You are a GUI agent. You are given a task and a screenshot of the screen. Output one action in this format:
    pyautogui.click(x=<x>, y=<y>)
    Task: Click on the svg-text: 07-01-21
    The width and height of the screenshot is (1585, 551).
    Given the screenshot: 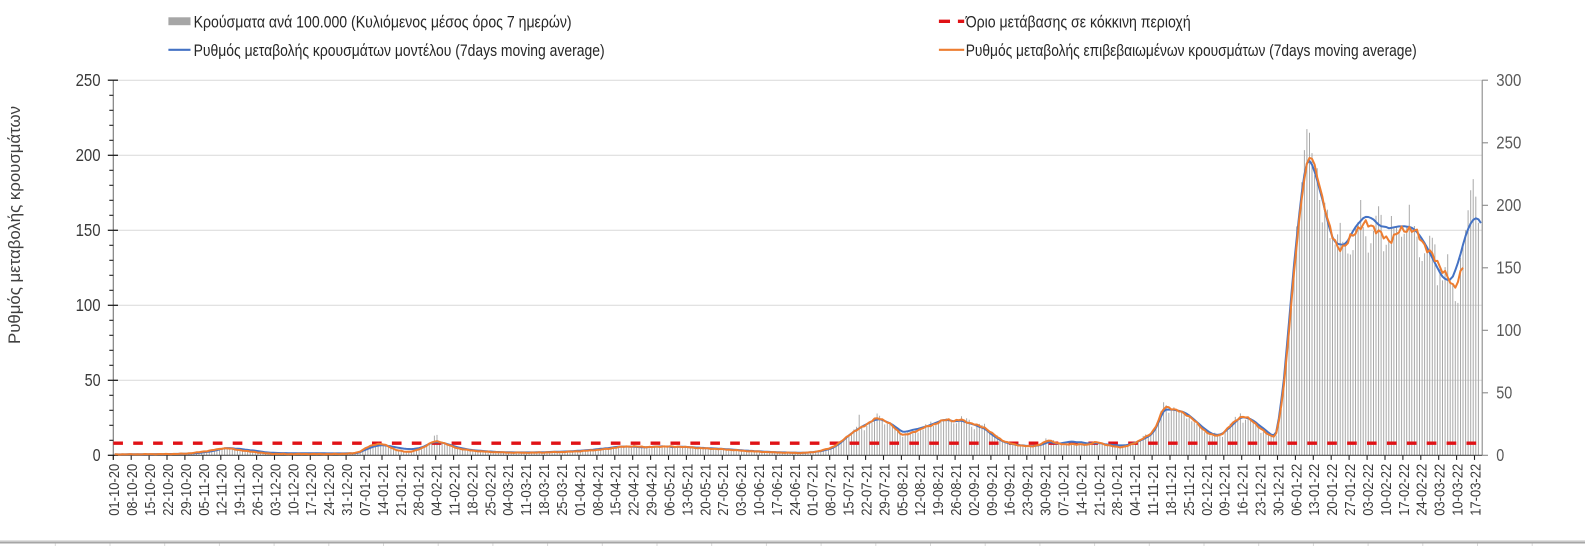 What is the action you would take?
    pyautogui.click(x=366, y=490)
    